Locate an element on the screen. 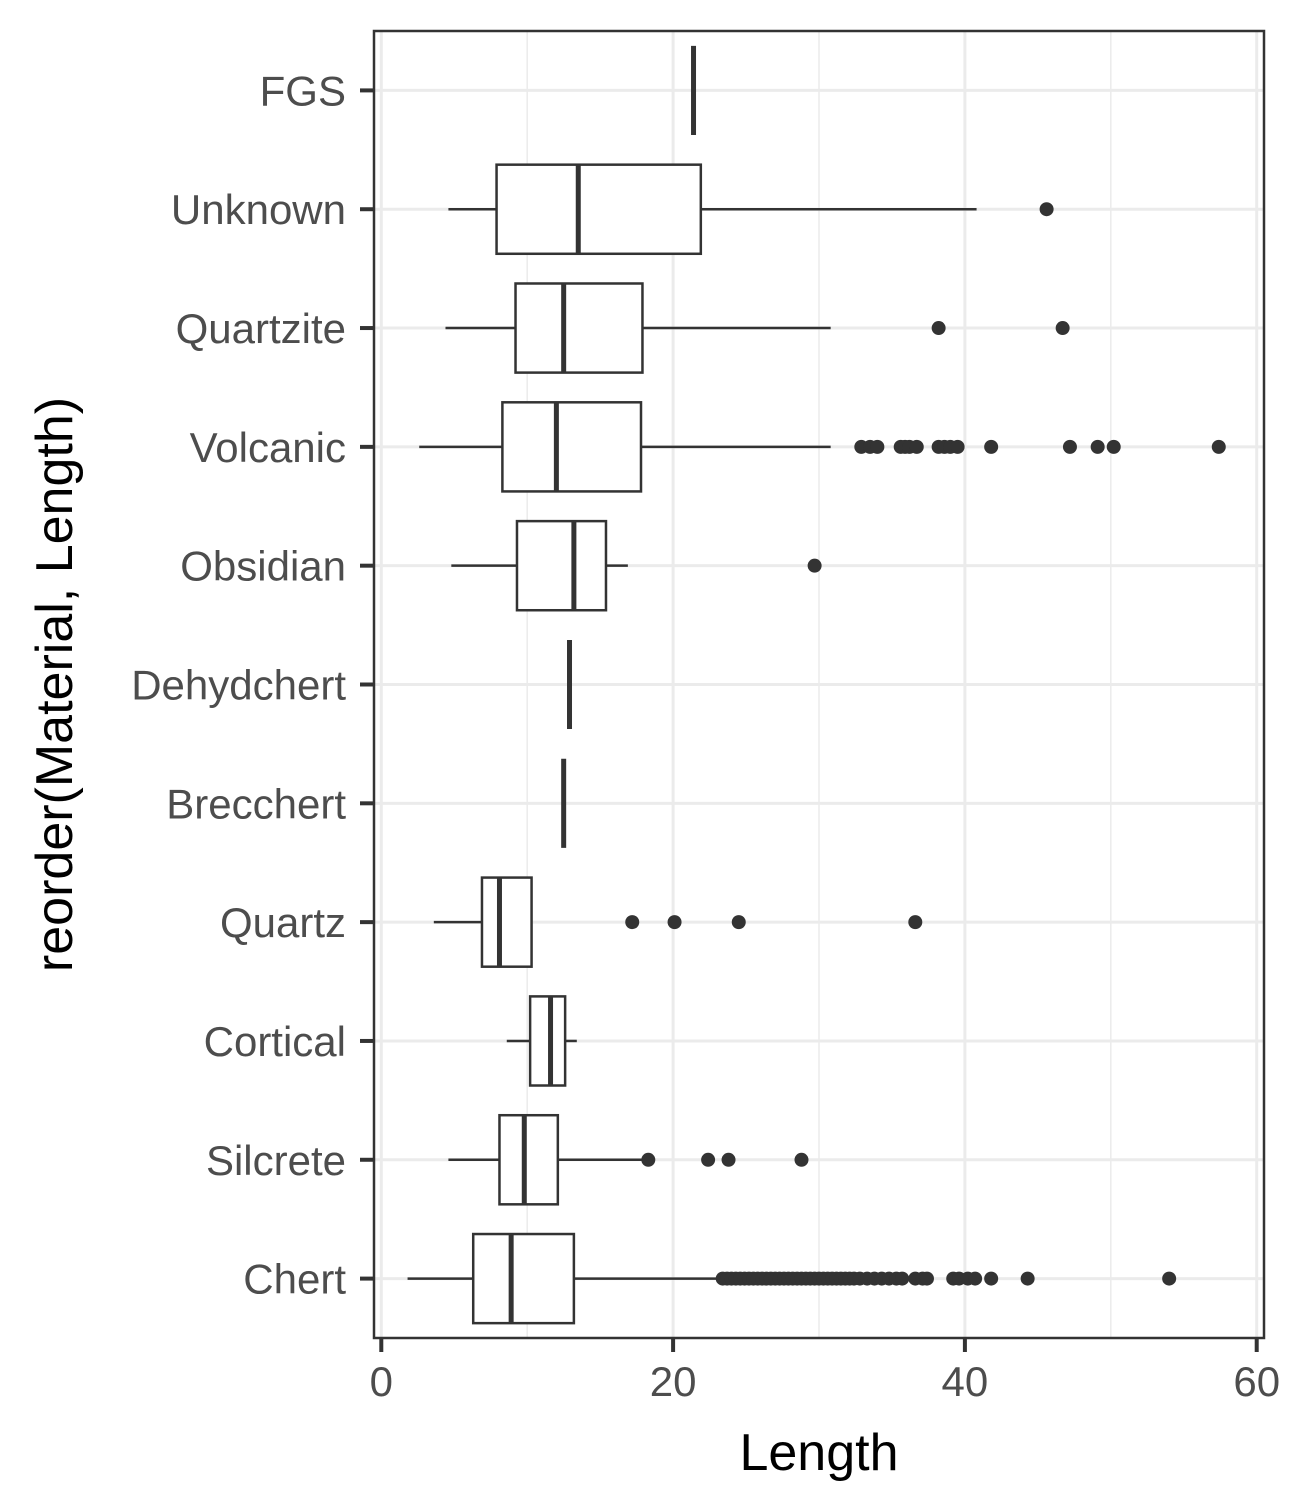 The width and height of the screenshot is (1296, 1512). y-tick-label: Volcanic is located at coordinates (268, 447).